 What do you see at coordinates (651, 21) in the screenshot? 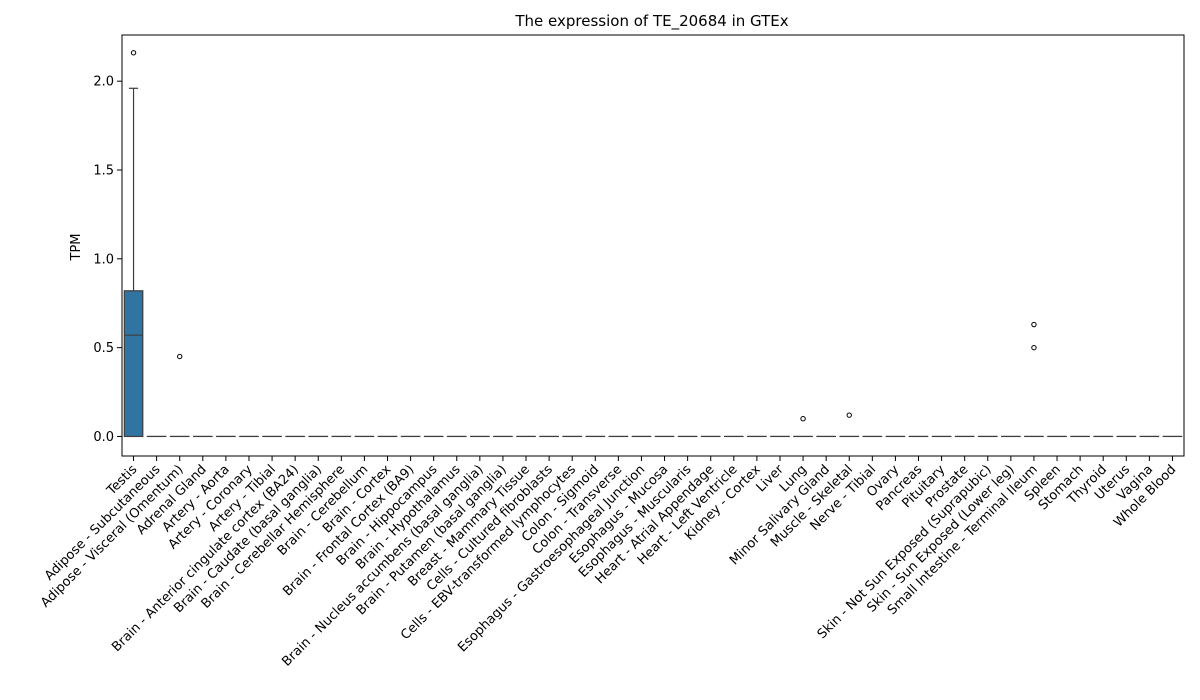
I see `chart-title: The expression of TE_20684 in GTEx` at bounding box center [651, 21].